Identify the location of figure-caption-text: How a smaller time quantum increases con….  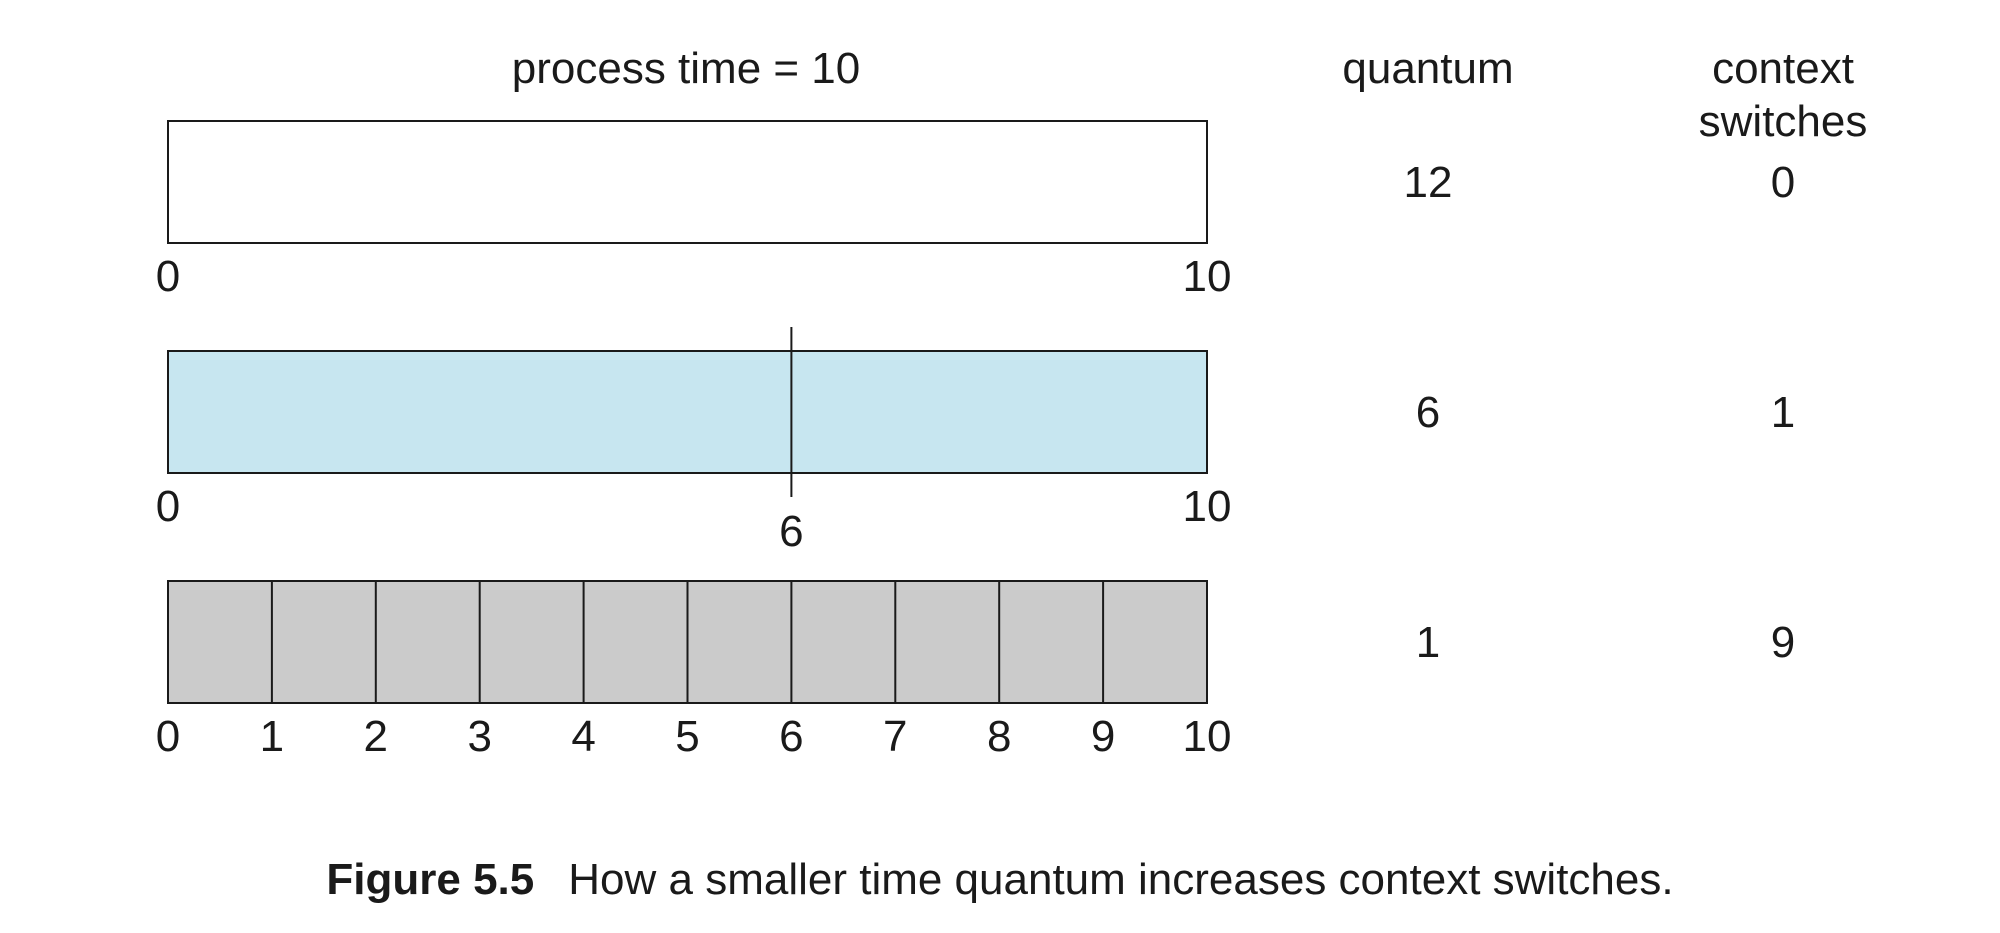
(1121, 879).